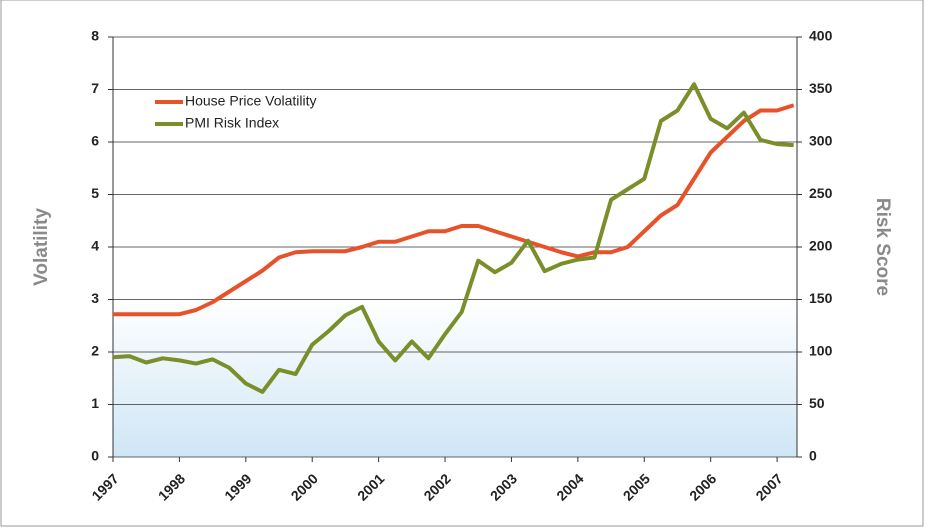 The image size is (925, 527). Describe the element at coordinates (821, 351) in the screenshot. I see `y2-tick-label: 100` at that location.